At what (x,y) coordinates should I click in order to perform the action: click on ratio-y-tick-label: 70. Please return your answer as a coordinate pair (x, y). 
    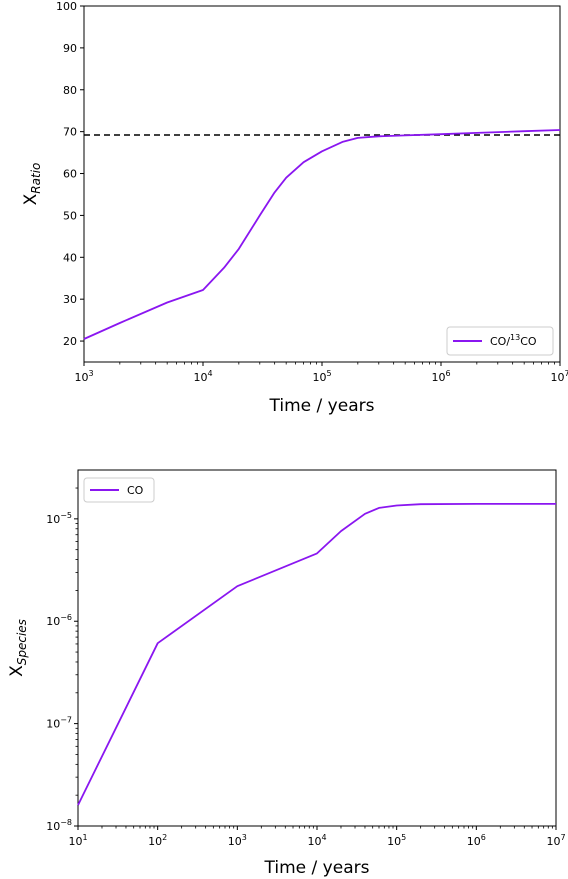
    Looking at the image, I should click on (70, 132).